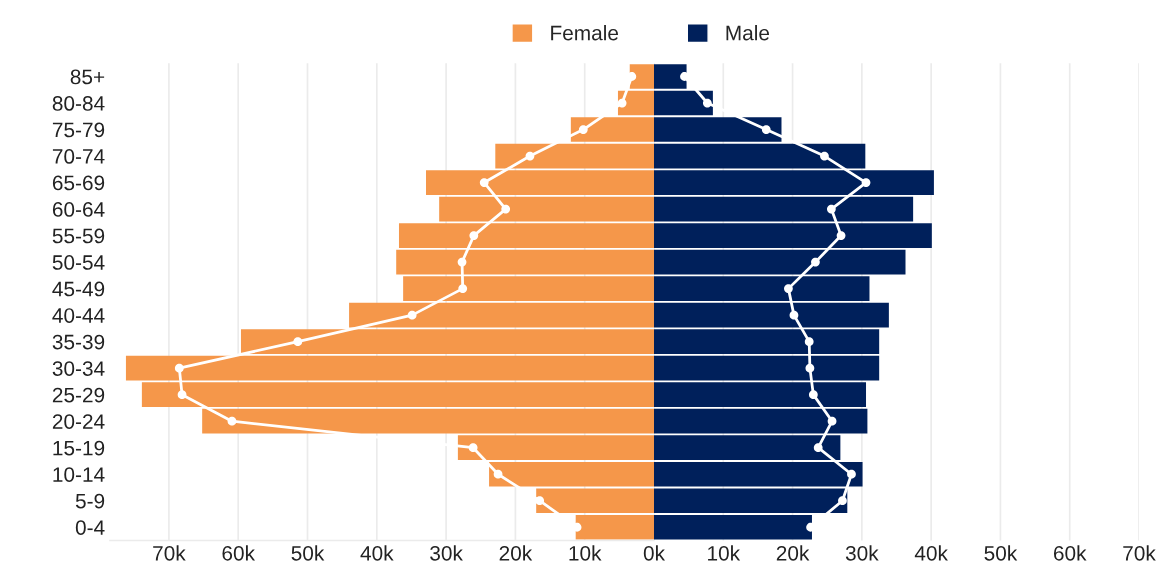  I want to click on y-tick-label: 30-34, so click(78, 368).